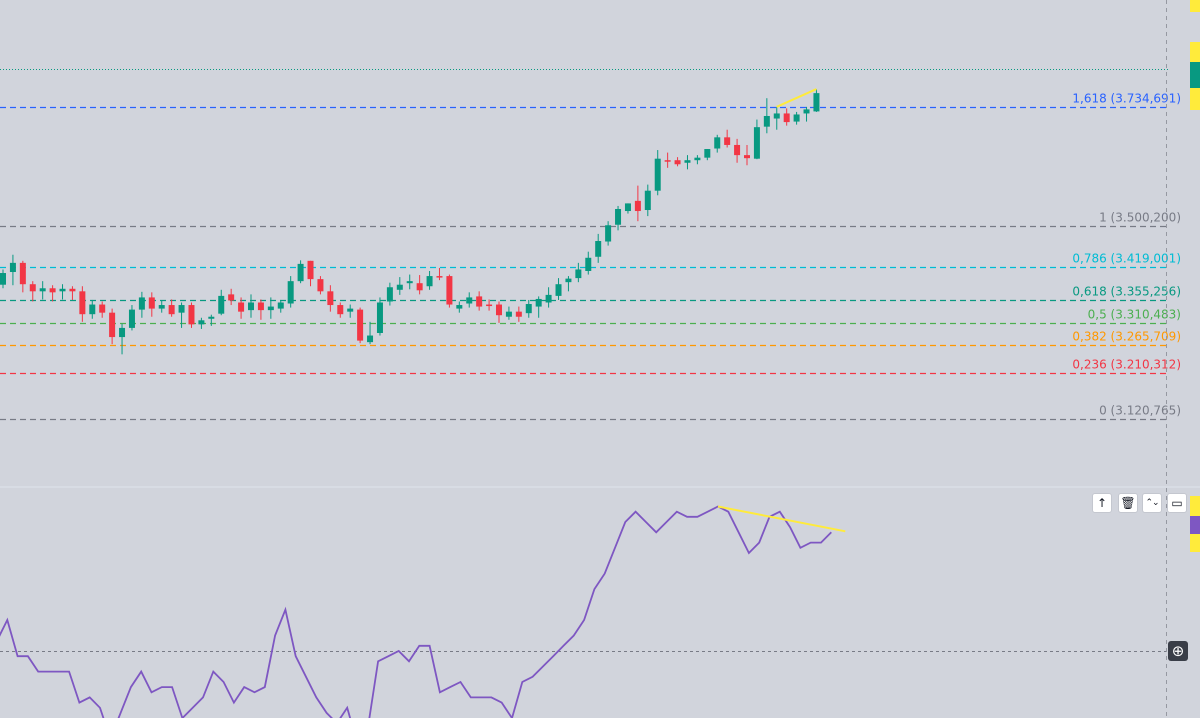  I want to click on fib-label-2: 0,786 (3.419,001), so click(1126, 259).